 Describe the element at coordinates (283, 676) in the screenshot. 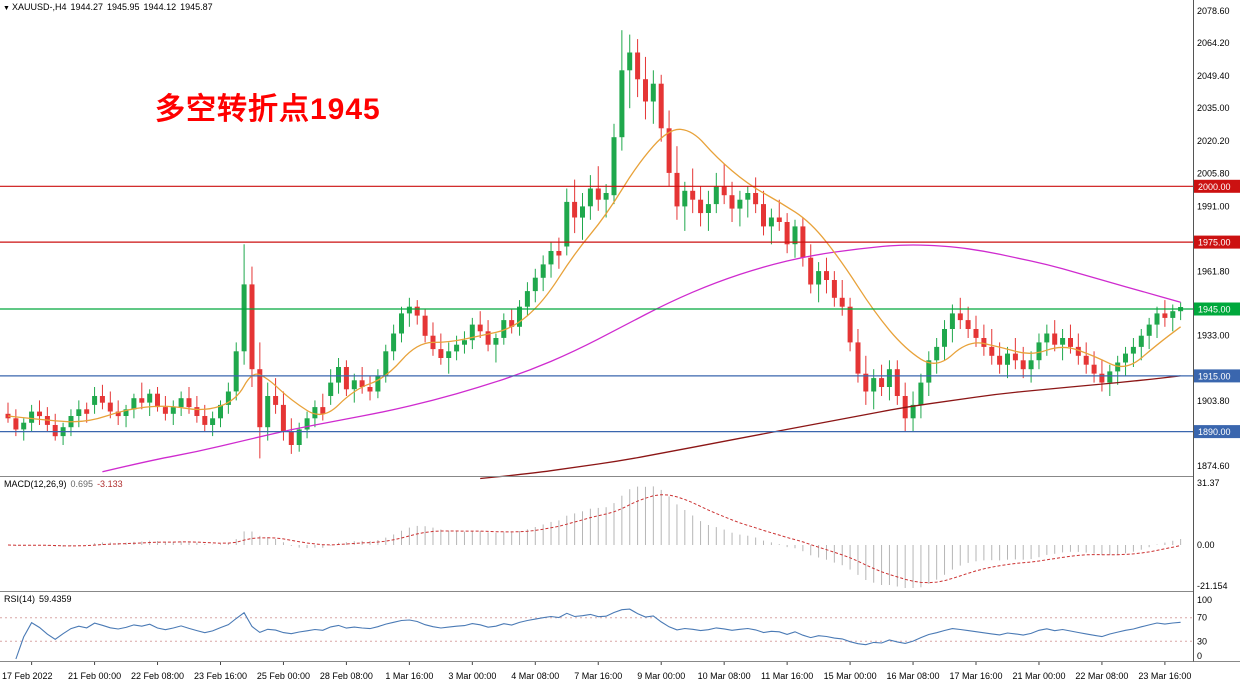

I see `time-tick-label: 25 Feb 00:00` at that location.